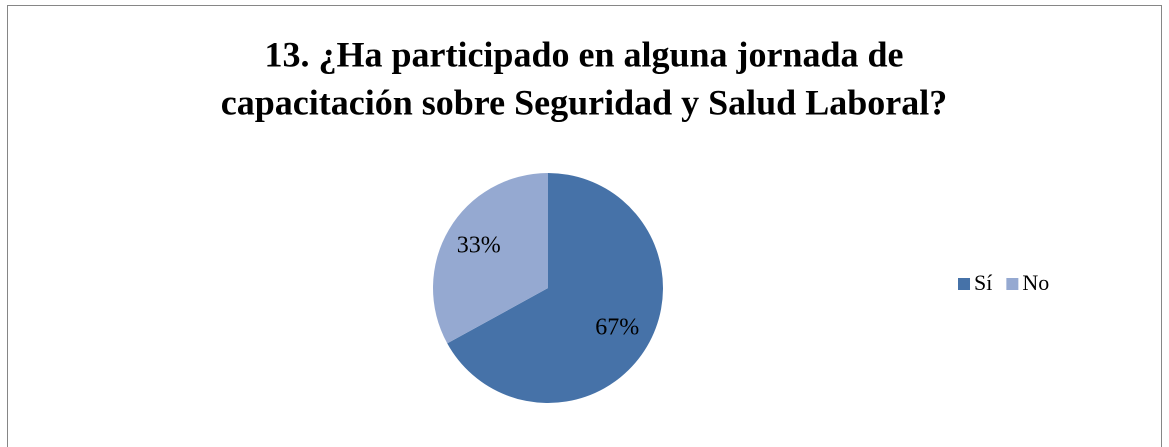  What do you see at coordinates (983, 282) in the screenshot?
I see `legend-label: Sí` at bounding box center [983, 282].